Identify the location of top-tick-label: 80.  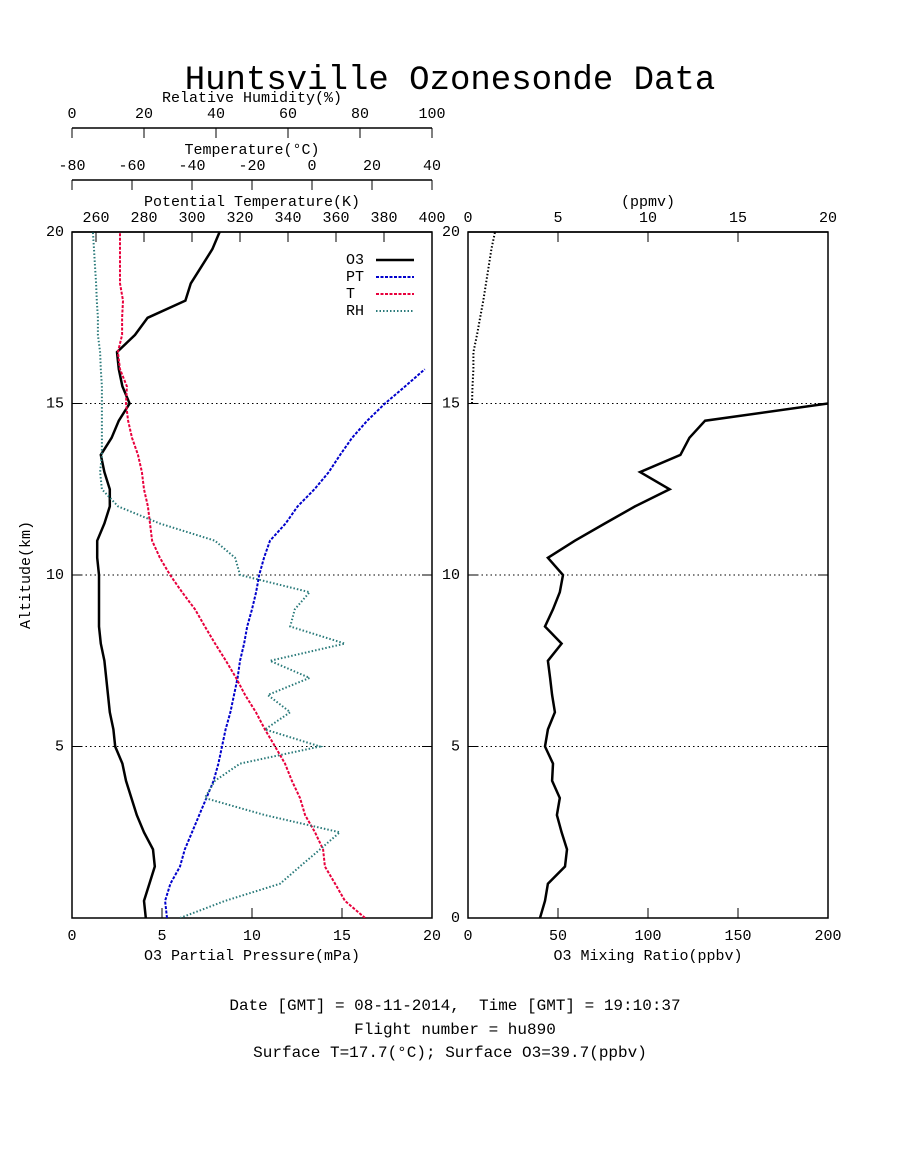
(360, 114).